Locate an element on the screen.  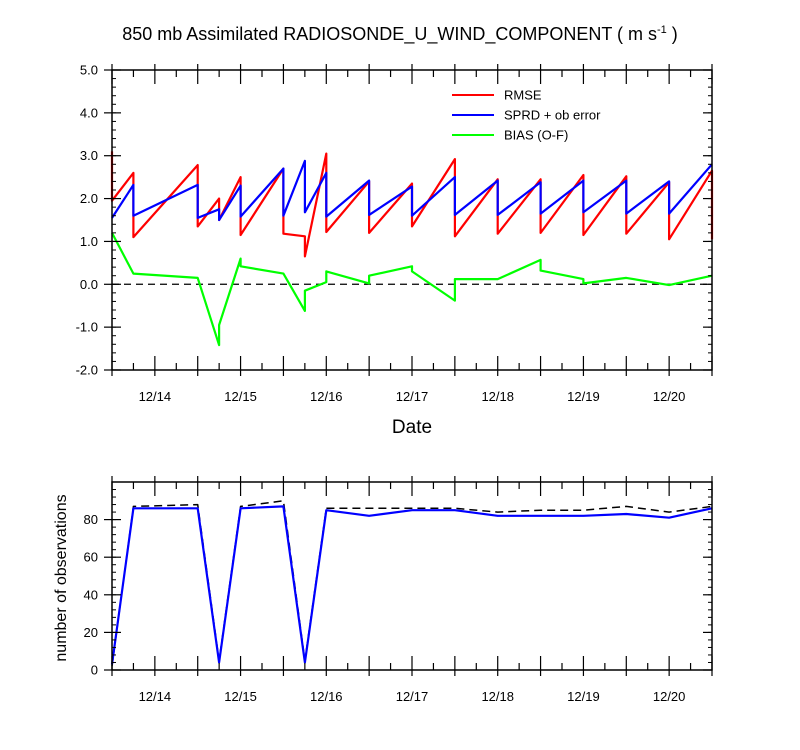
top-x-tick-label: 12/20 is located at coordinates (669, 396).